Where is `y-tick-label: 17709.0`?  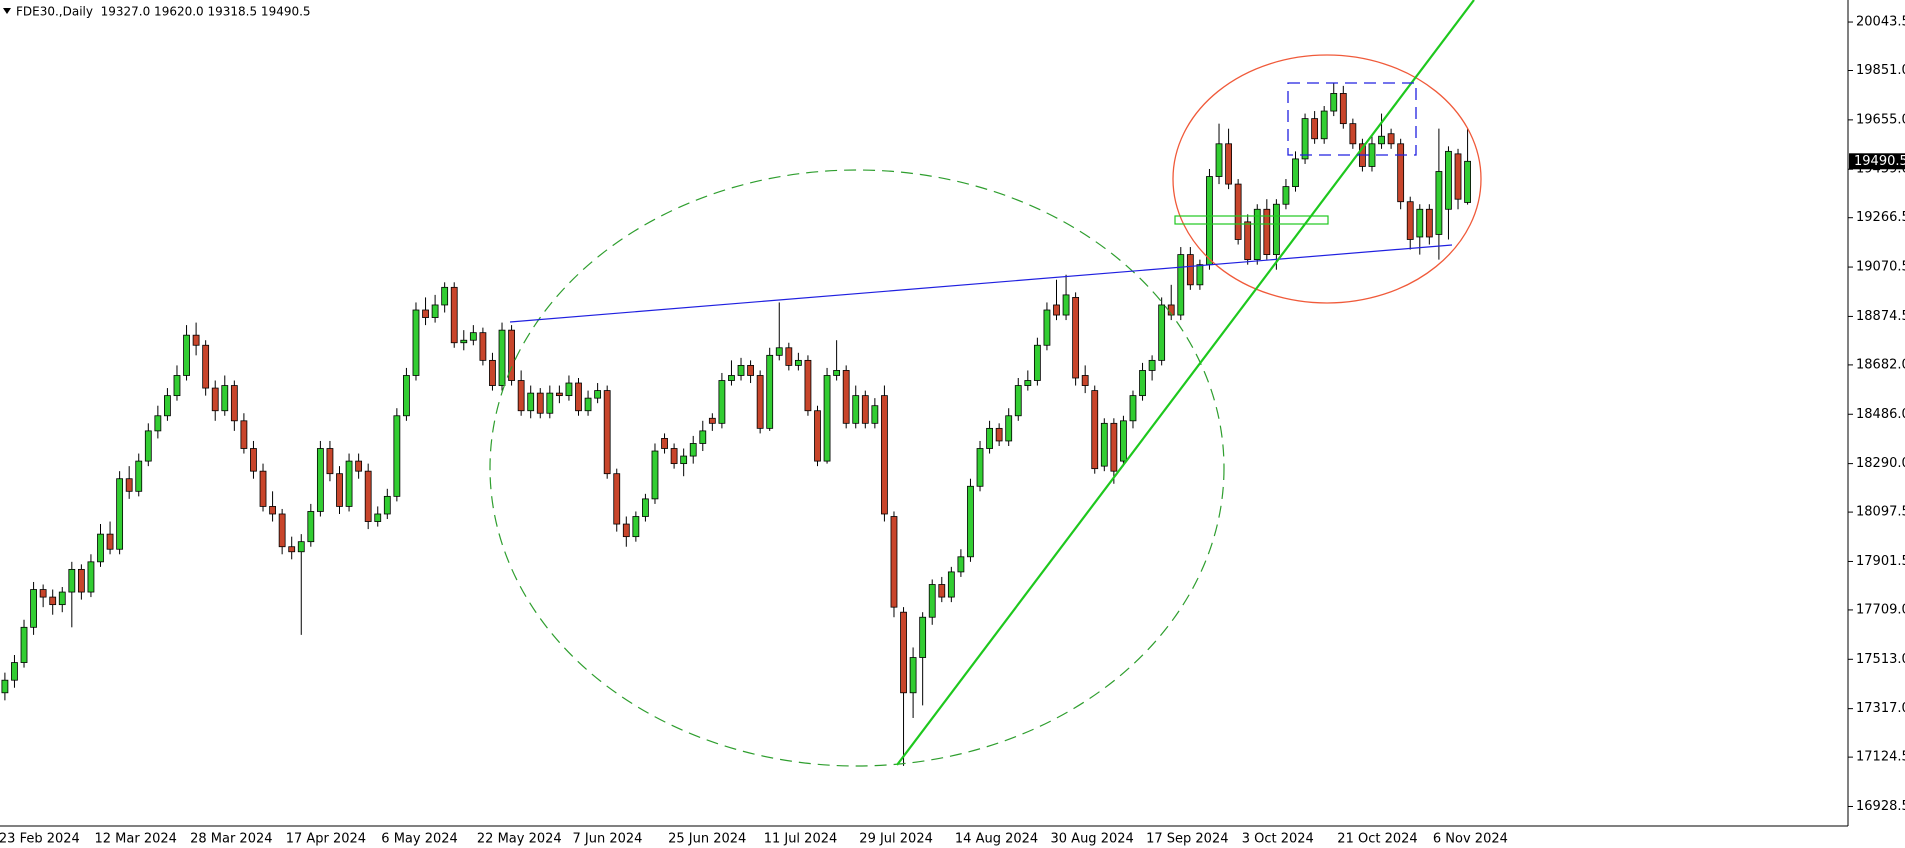 y-tick-label: 17709.0 is located at coordinates (1880, 609).